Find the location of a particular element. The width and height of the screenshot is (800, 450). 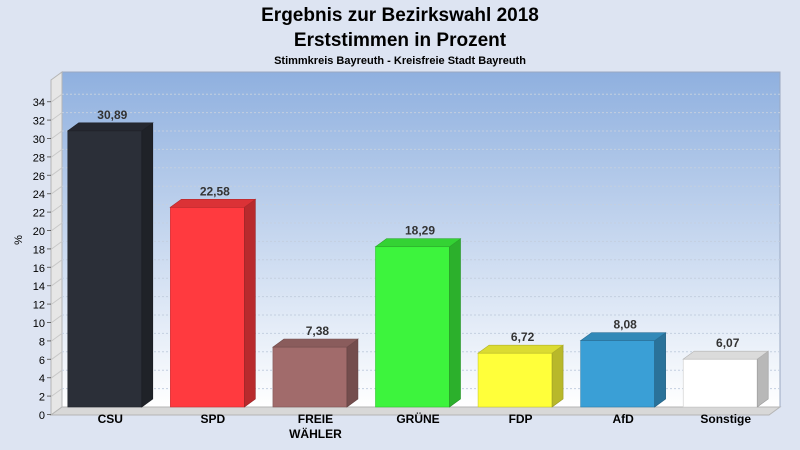

y-tick-label: 30 is located at coordinates (39, 140).